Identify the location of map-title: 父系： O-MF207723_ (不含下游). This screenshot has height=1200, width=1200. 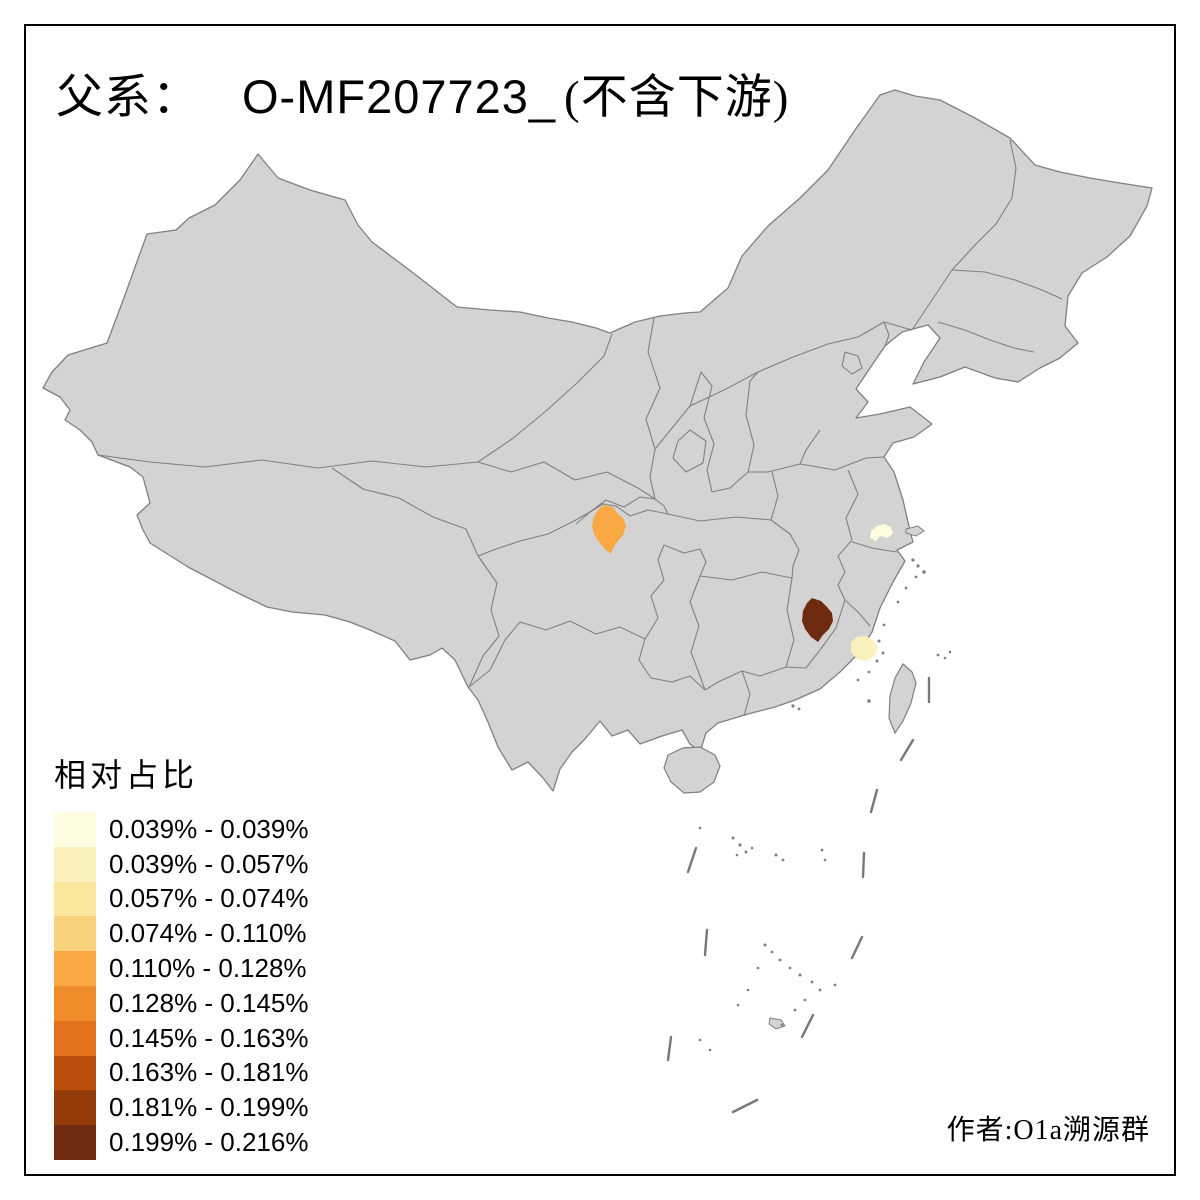
(422, 92).